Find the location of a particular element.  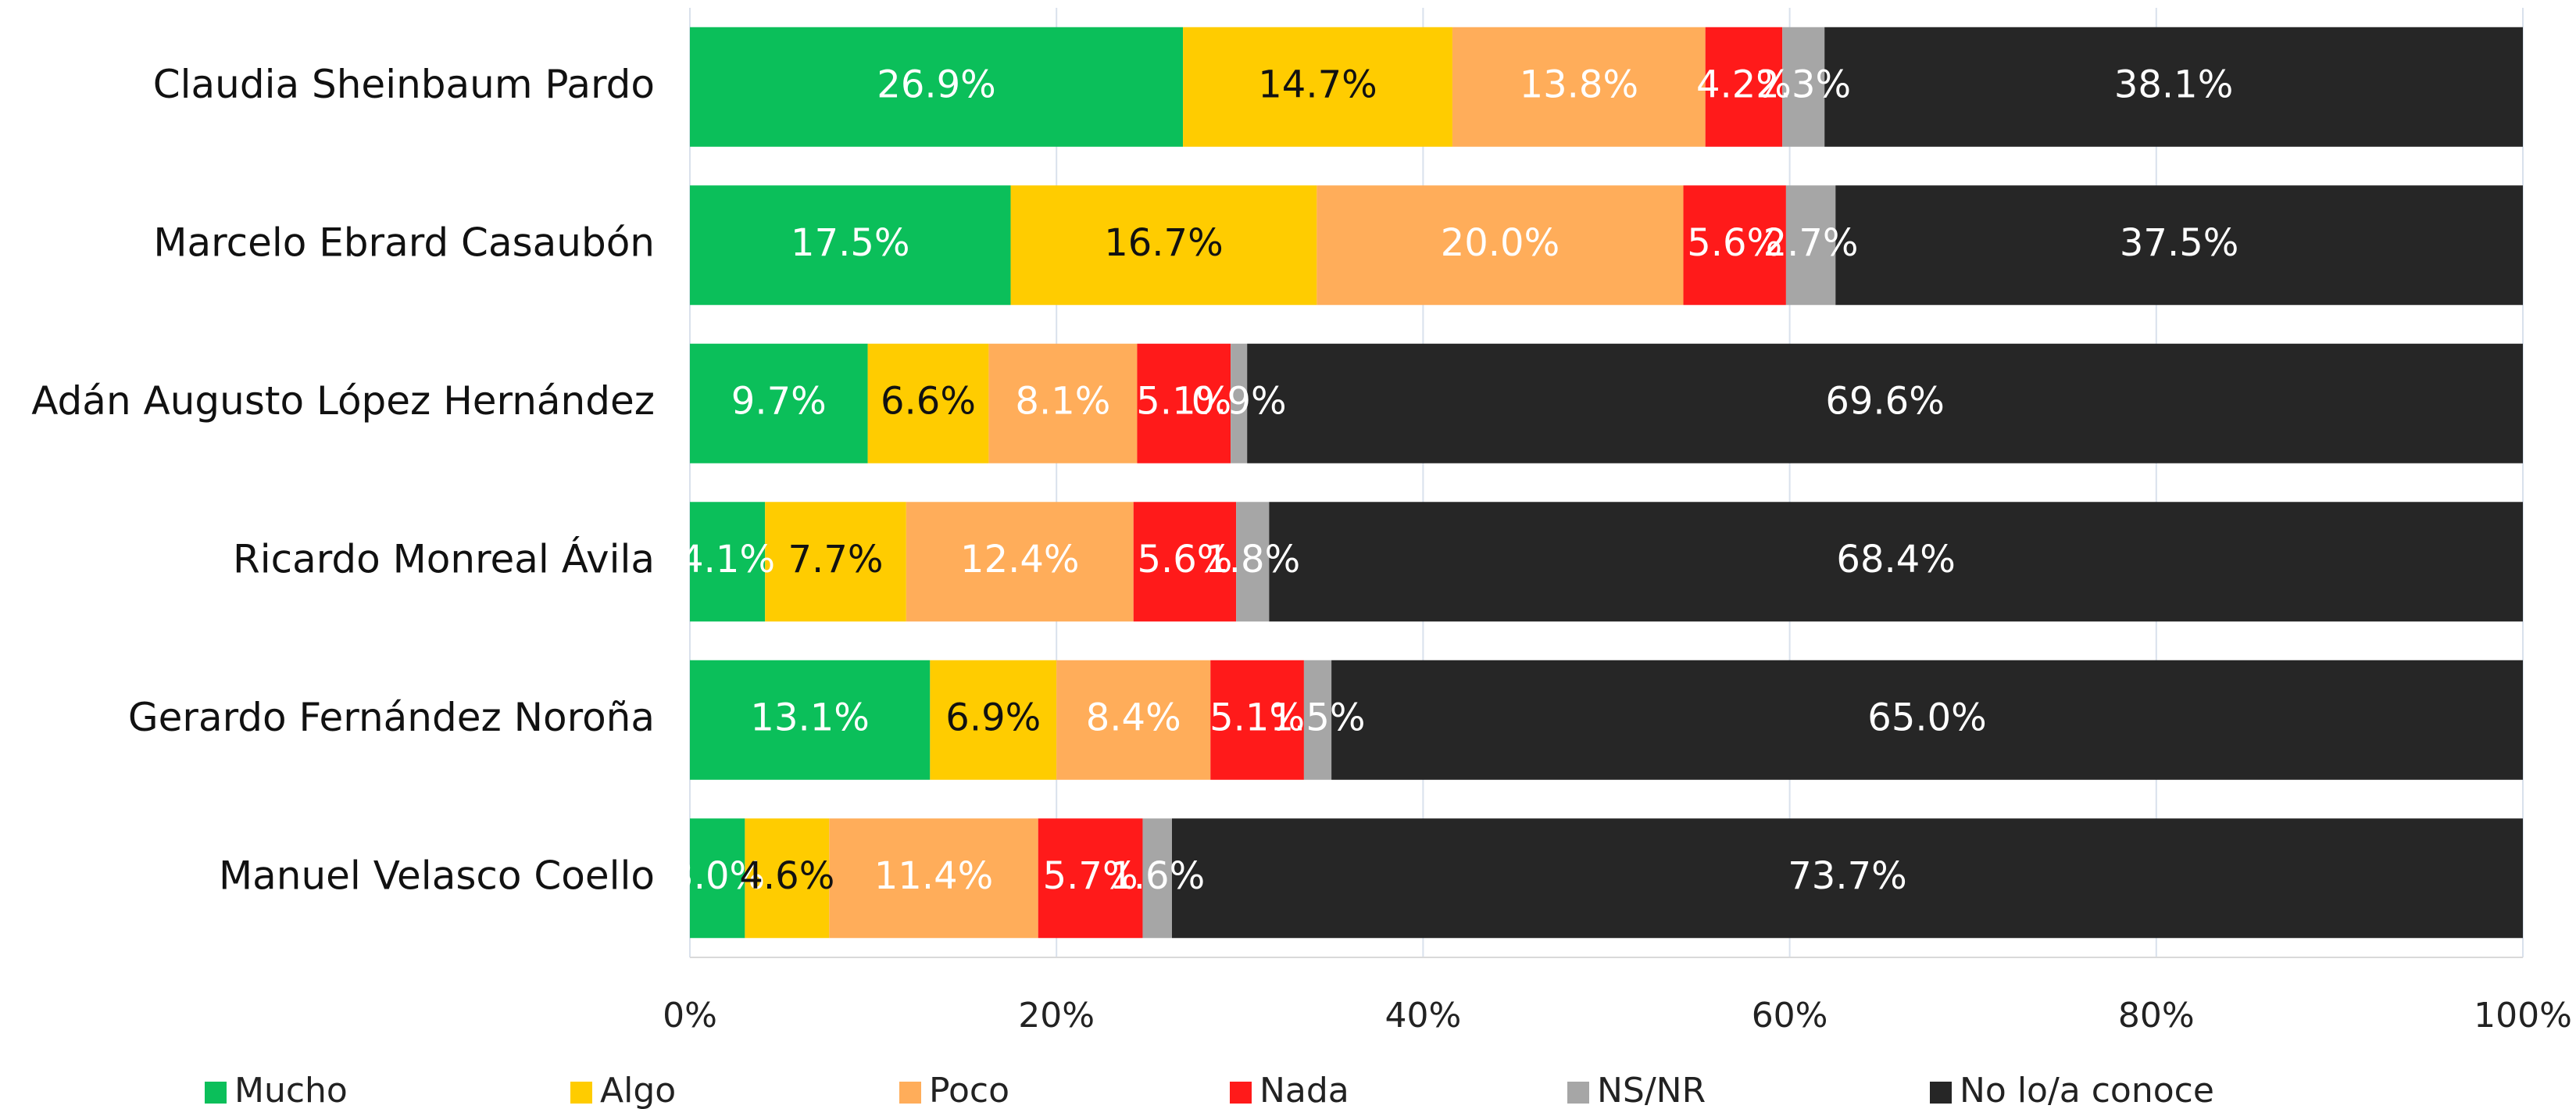

data-label: 3.0% is located at coordinates (718, 876).